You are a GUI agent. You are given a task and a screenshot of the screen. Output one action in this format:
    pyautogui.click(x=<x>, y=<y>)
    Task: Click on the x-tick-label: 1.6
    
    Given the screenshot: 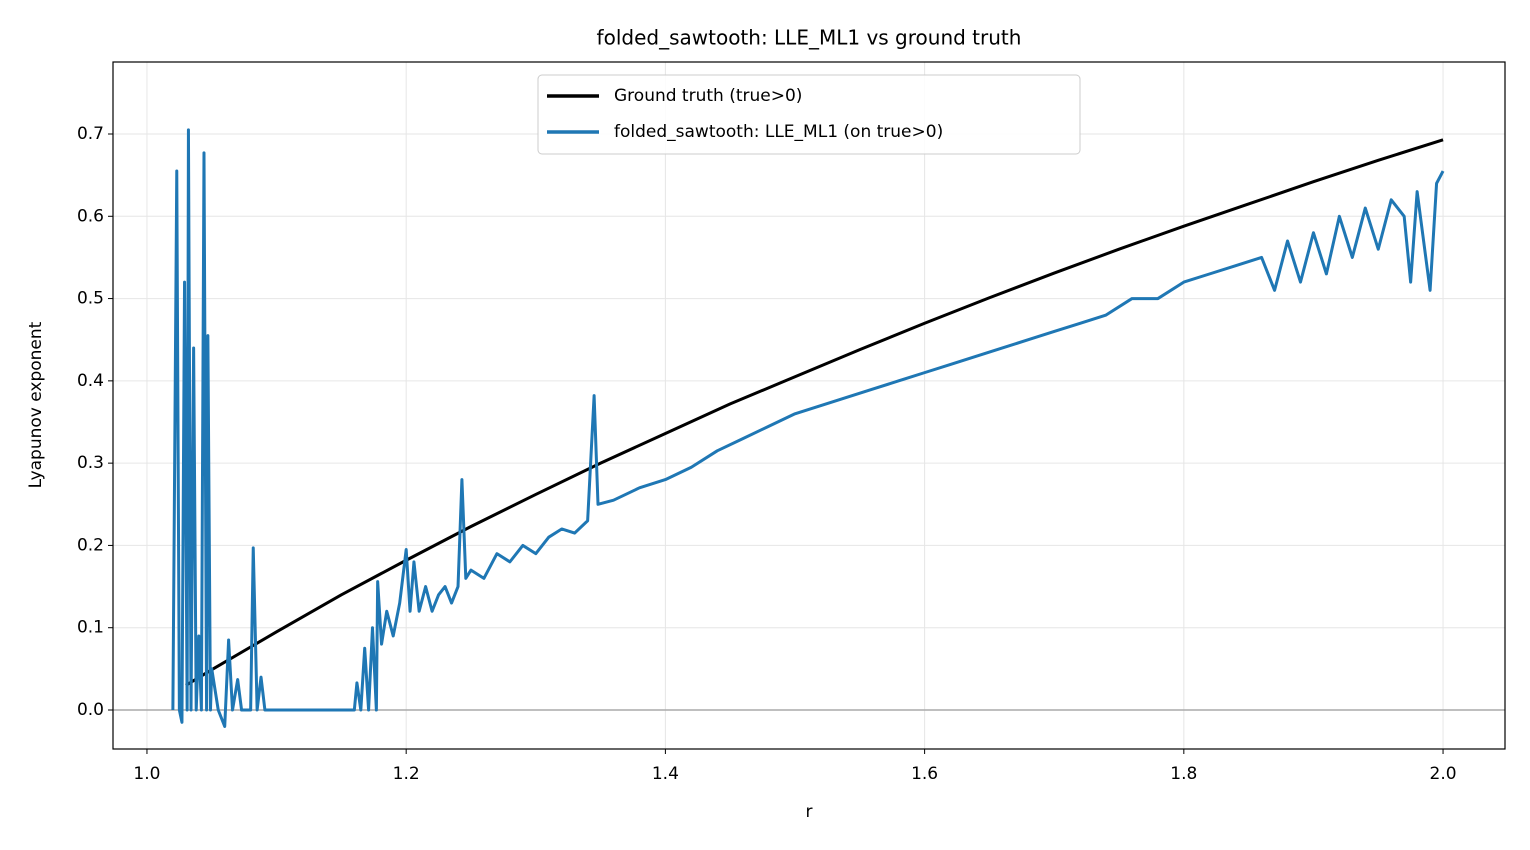 What is the action you would take?
    pyautogui.click(x=924, y=774)
    